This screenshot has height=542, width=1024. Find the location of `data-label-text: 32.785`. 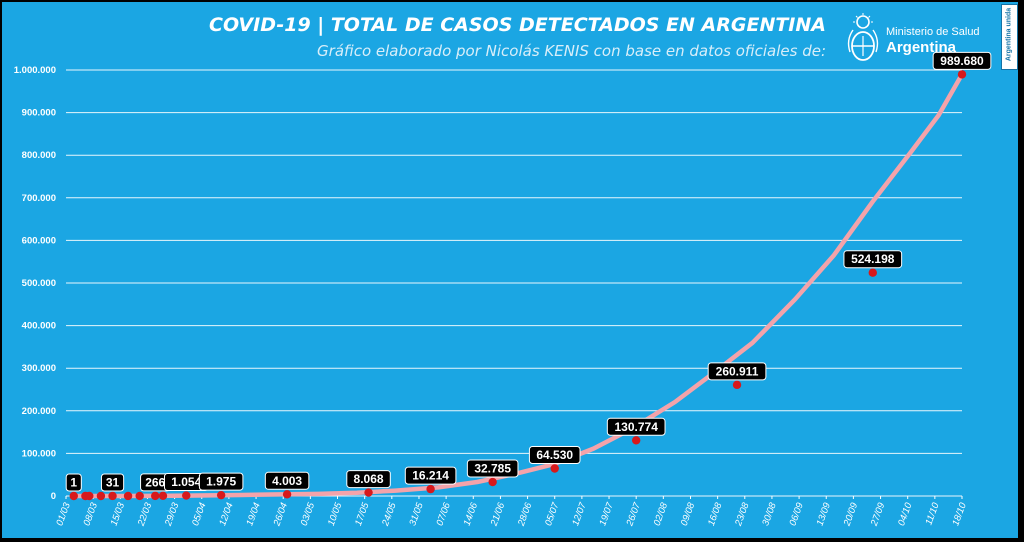

data-label-text: 32.785 is located at coordinates (492, 469).